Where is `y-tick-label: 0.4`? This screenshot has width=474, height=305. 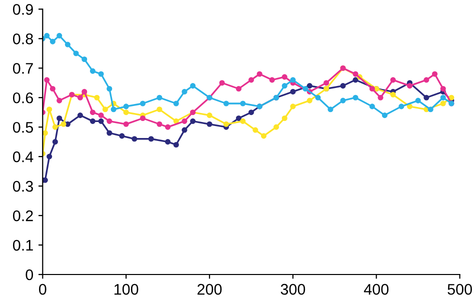
y-tick-label: 0.4 is located at coordinates (23, 156).